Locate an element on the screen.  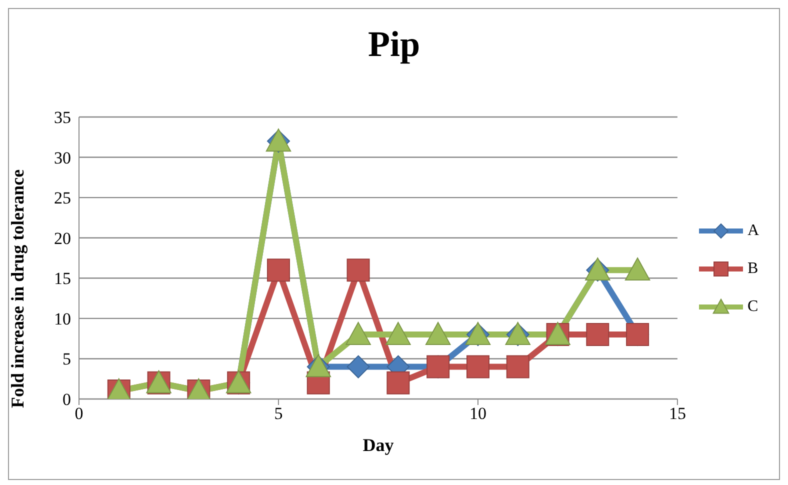
x-tick-label: 0 is located at coordinates (79, 414).